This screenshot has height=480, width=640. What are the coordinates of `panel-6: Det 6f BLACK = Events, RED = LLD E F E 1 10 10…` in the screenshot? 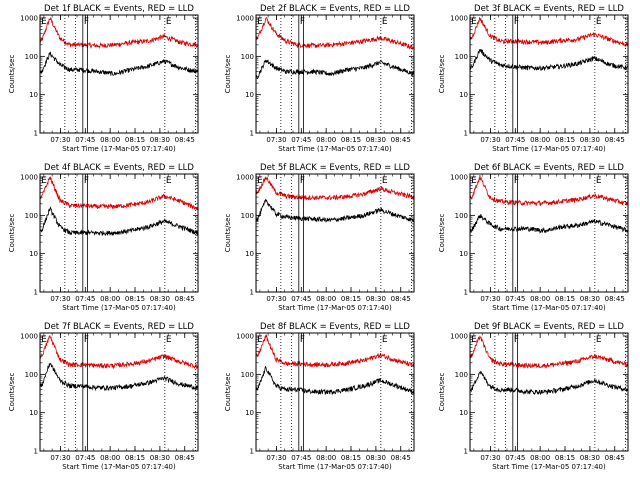 It's located at (533, 237).